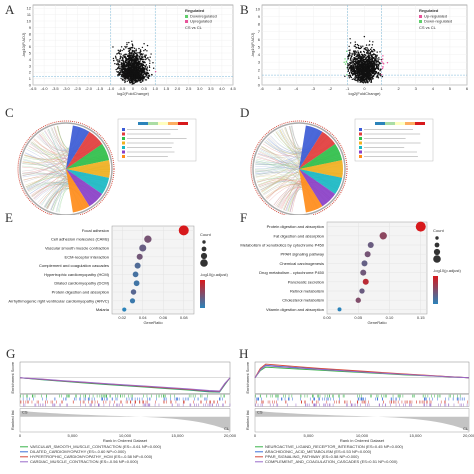 The width and height of the screenshot is (474, 474). I want to click on chord-diagram-c, so click(107, 166).